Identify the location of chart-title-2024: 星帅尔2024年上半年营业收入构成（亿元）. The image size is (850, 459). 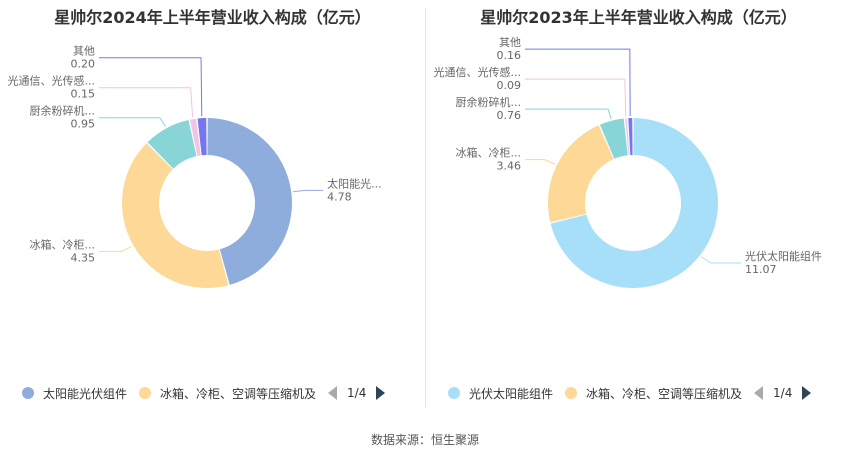
(212, 17).